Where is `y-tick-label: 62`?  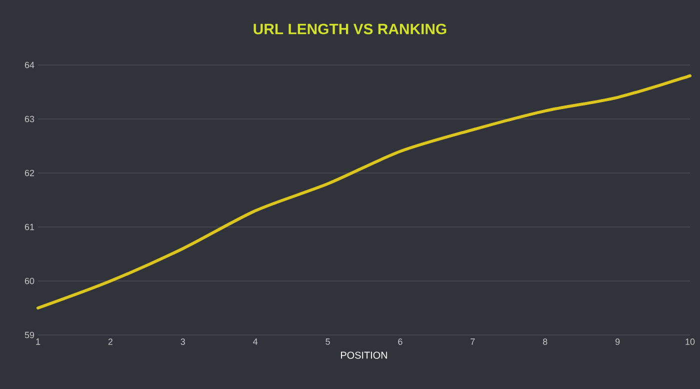
y-tick-label: 62 is located at coordinates (29, 173).